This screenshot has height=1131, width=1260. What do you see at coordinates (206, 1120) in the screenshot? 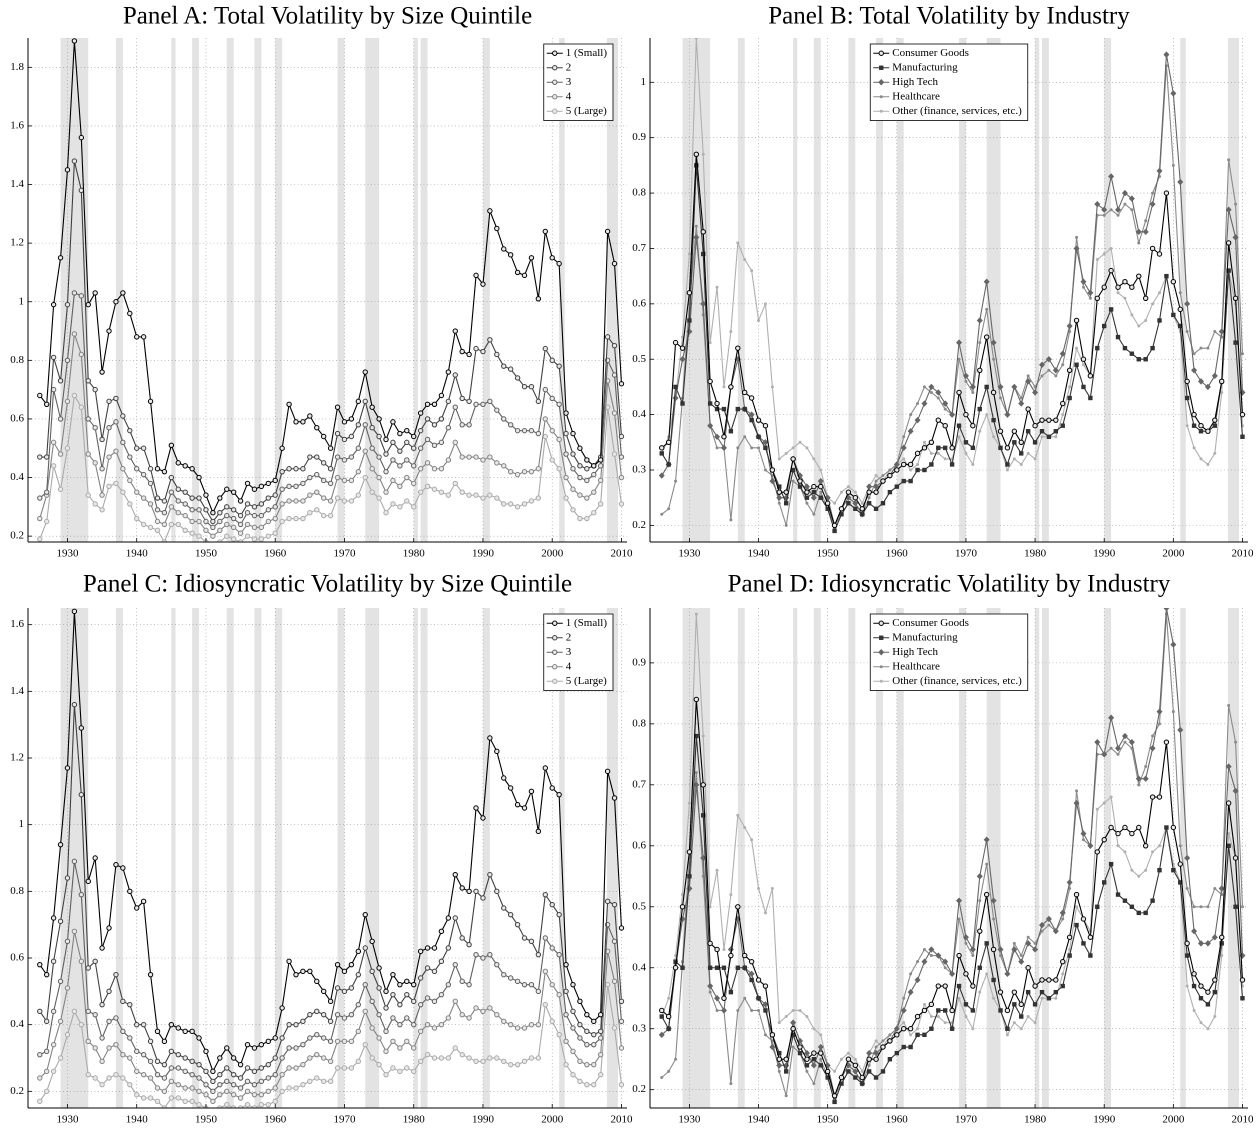
I see `x-tick-label: 1950` at bounding box center [206, 1120].